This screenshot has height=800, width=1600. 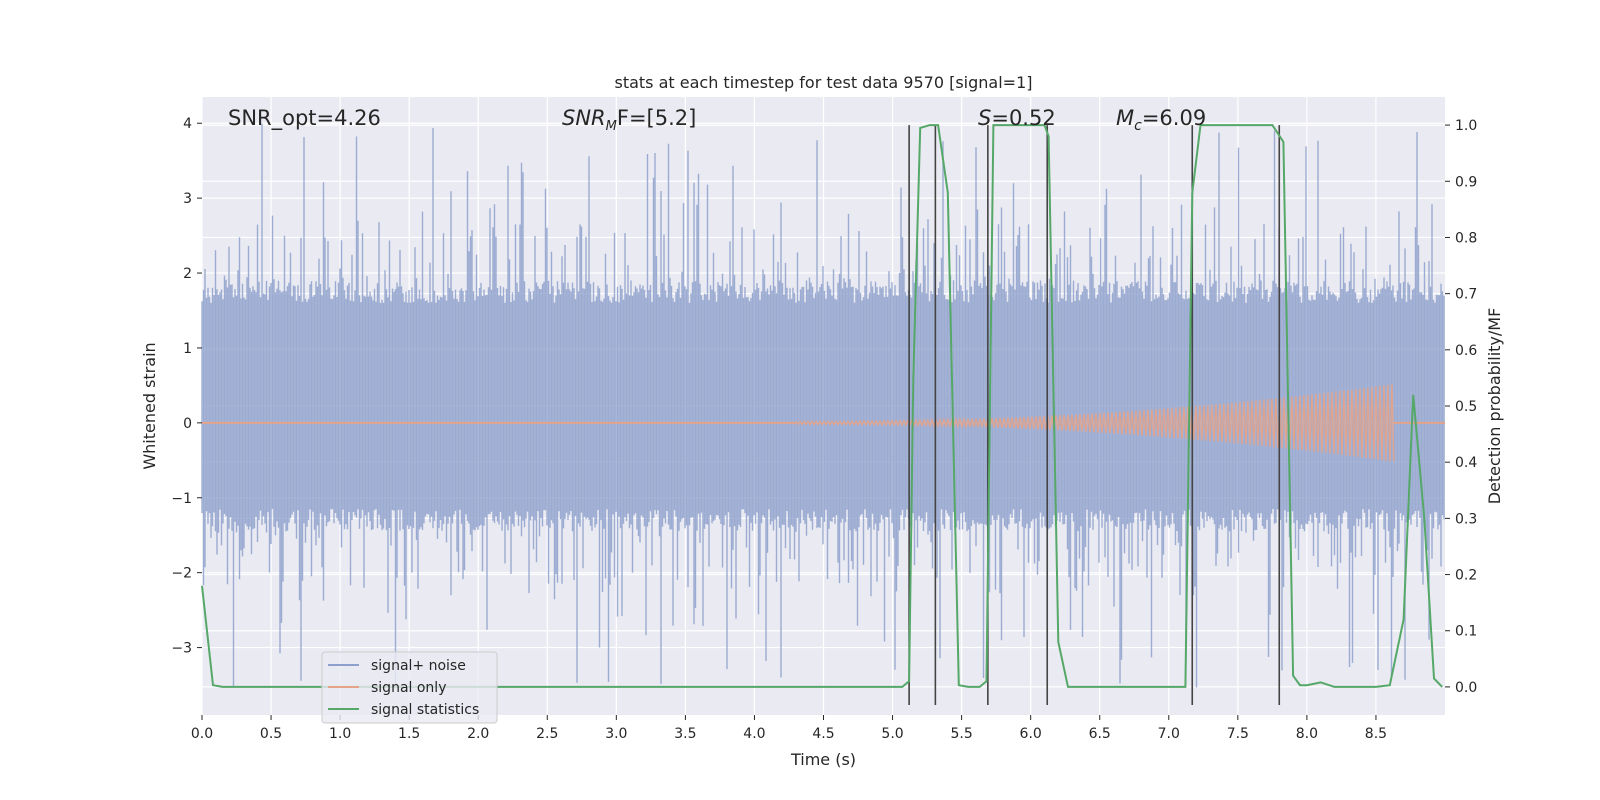 What do you see at coordinates (271, 734) in the screenshot?
I see `x-tick-label: 0.5` at bounding box center [271, 734].